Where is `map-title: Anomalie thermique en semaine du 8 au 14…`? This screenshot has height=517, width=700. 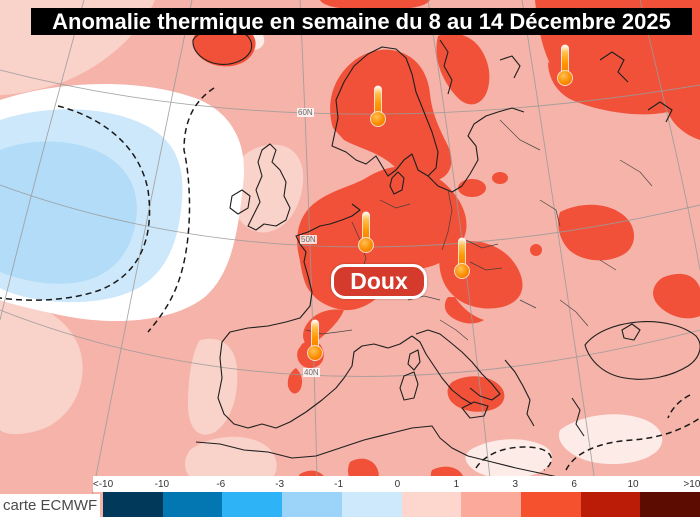 map-title: Anomalie thermique en semaine du 8 au 14… is located at coordinates (361, 21).